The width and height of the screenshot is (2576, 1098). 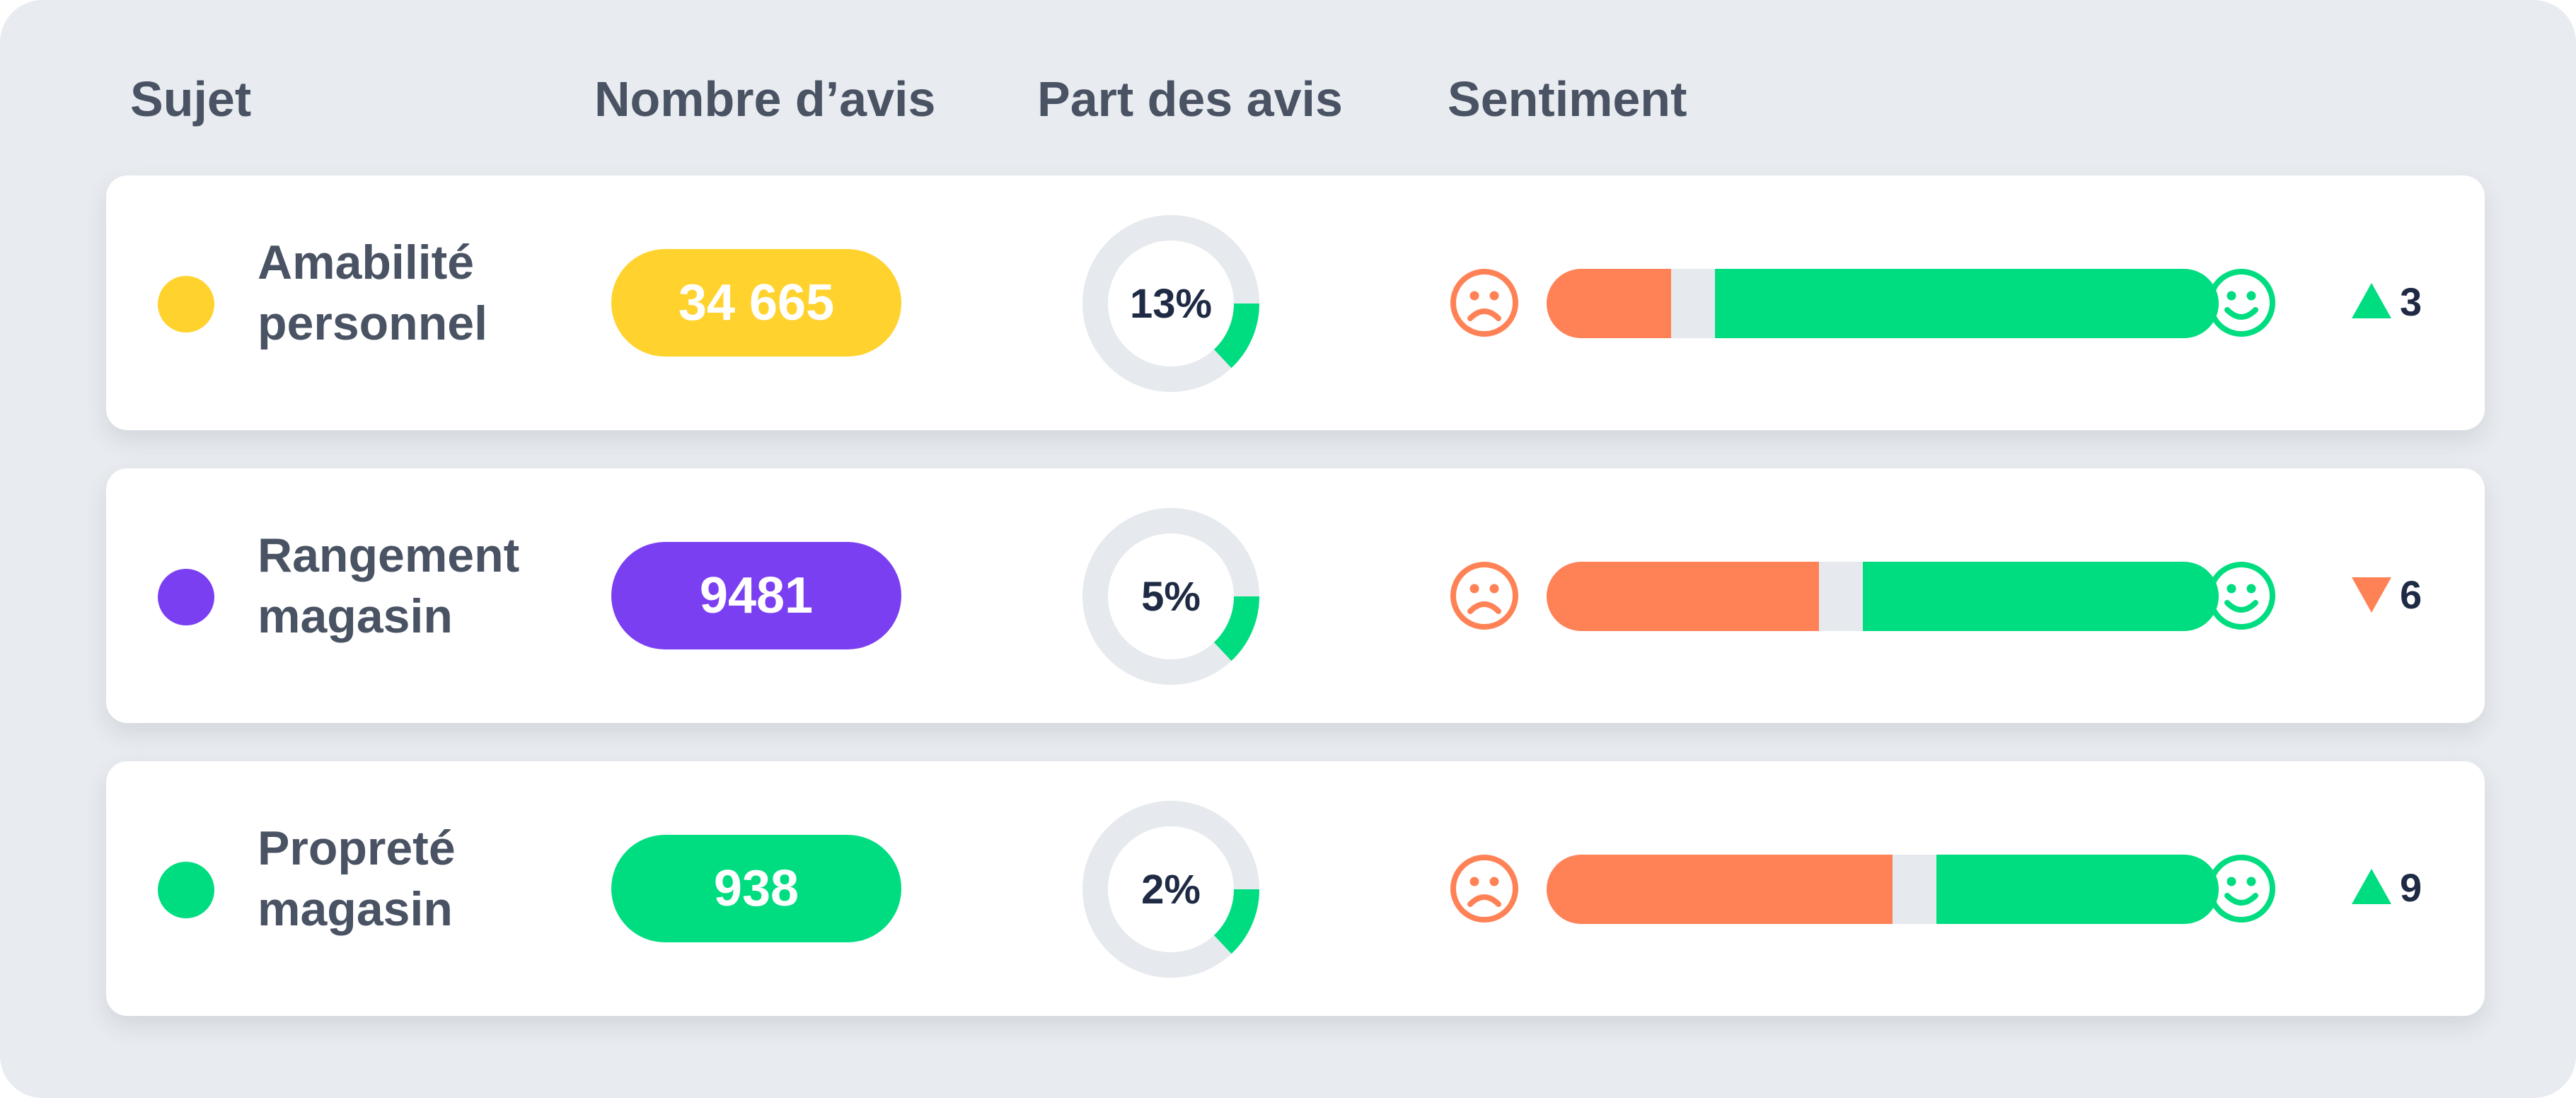 I want to click on topic-name-line: Rangement, so click(x=389, y=555).